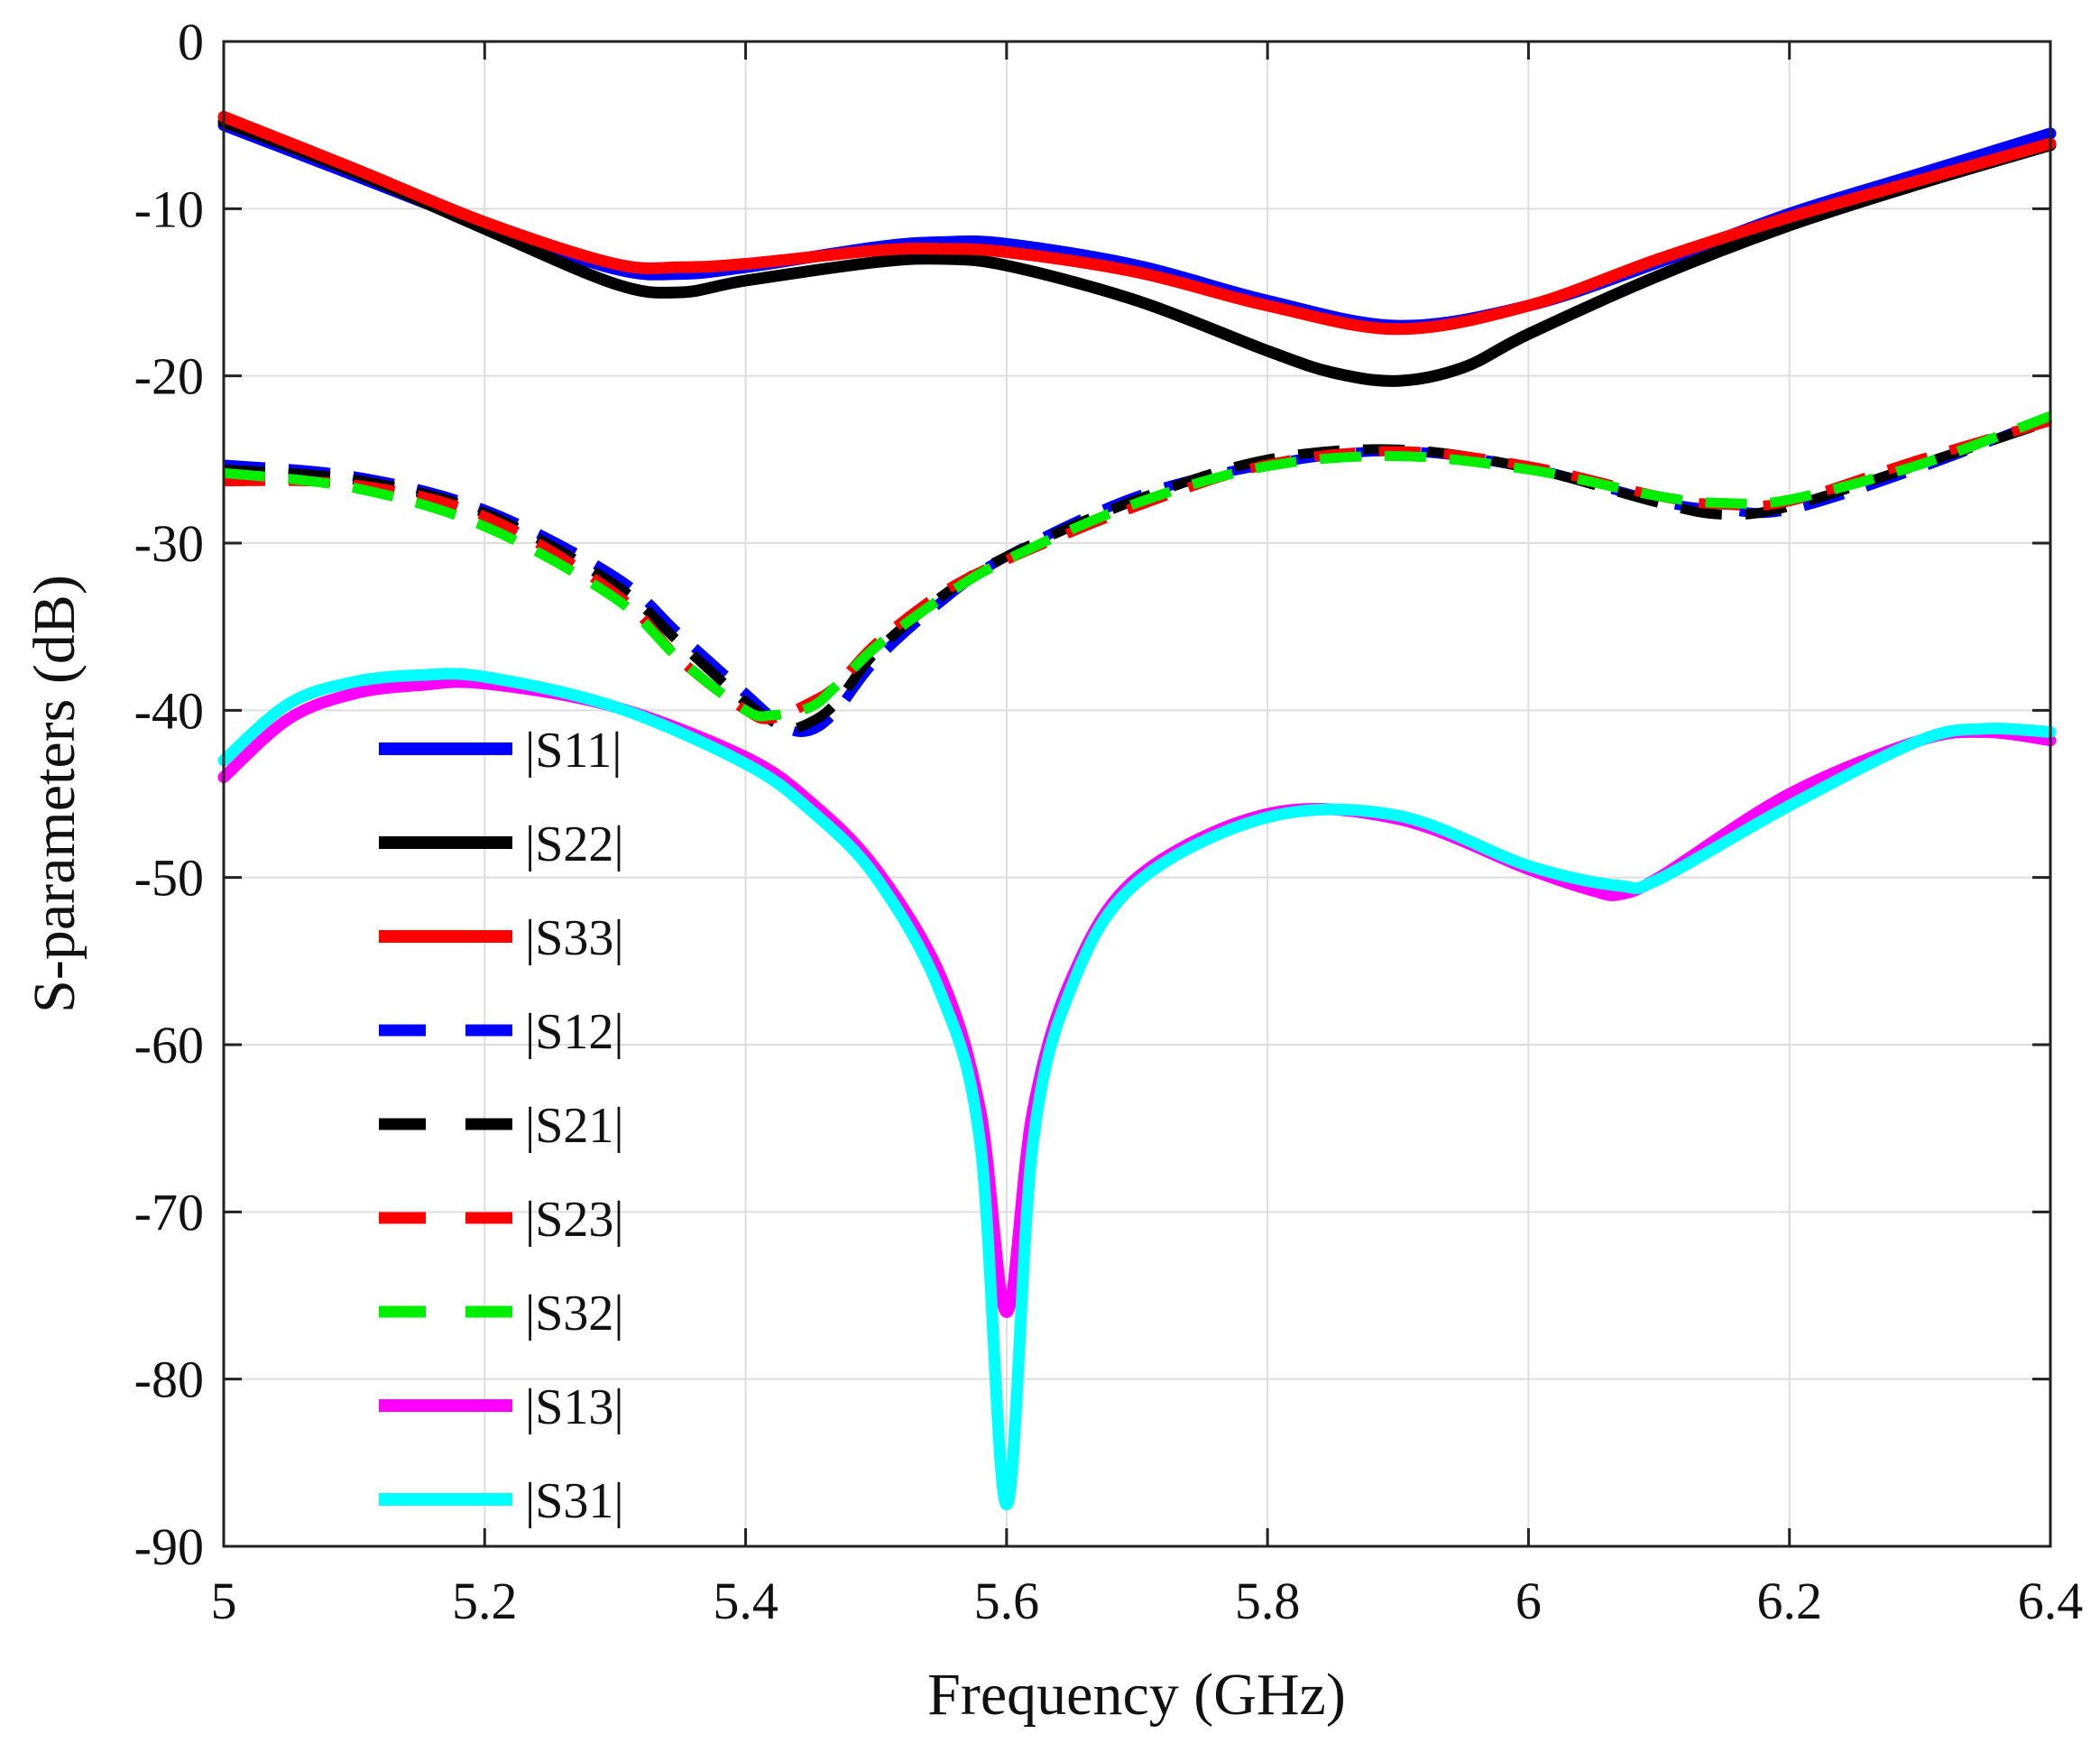 This screenshot has width=2100, height=1752. Describe the element at coordinates (574, 1407) in the screenshot. I see `legend-label-s13: |S13|` at that location.